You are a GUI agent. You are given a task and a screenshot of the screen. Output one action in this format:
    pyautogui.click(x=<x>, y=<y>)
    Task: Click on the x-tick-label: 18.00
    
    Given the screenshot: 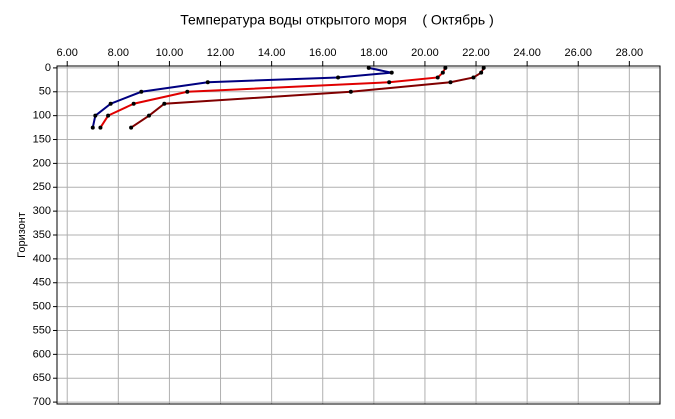 What is the action you would take?
    pyautogui.click(x=374, y=53)
    